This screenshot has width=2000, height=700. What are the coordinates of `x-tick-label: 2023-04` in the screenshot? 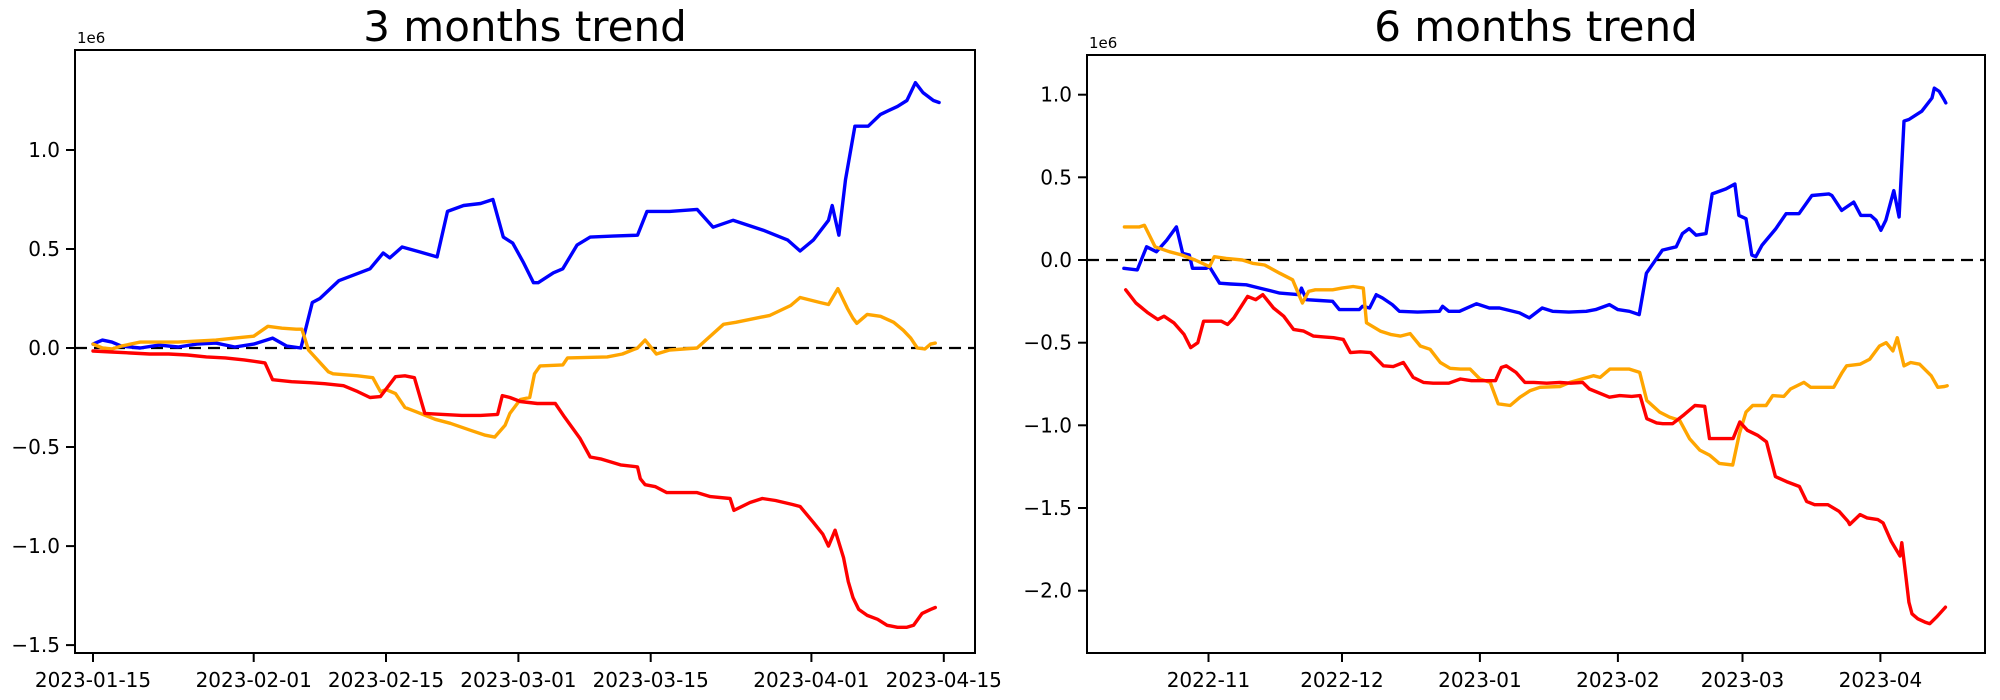 It's located at (1881, 680).